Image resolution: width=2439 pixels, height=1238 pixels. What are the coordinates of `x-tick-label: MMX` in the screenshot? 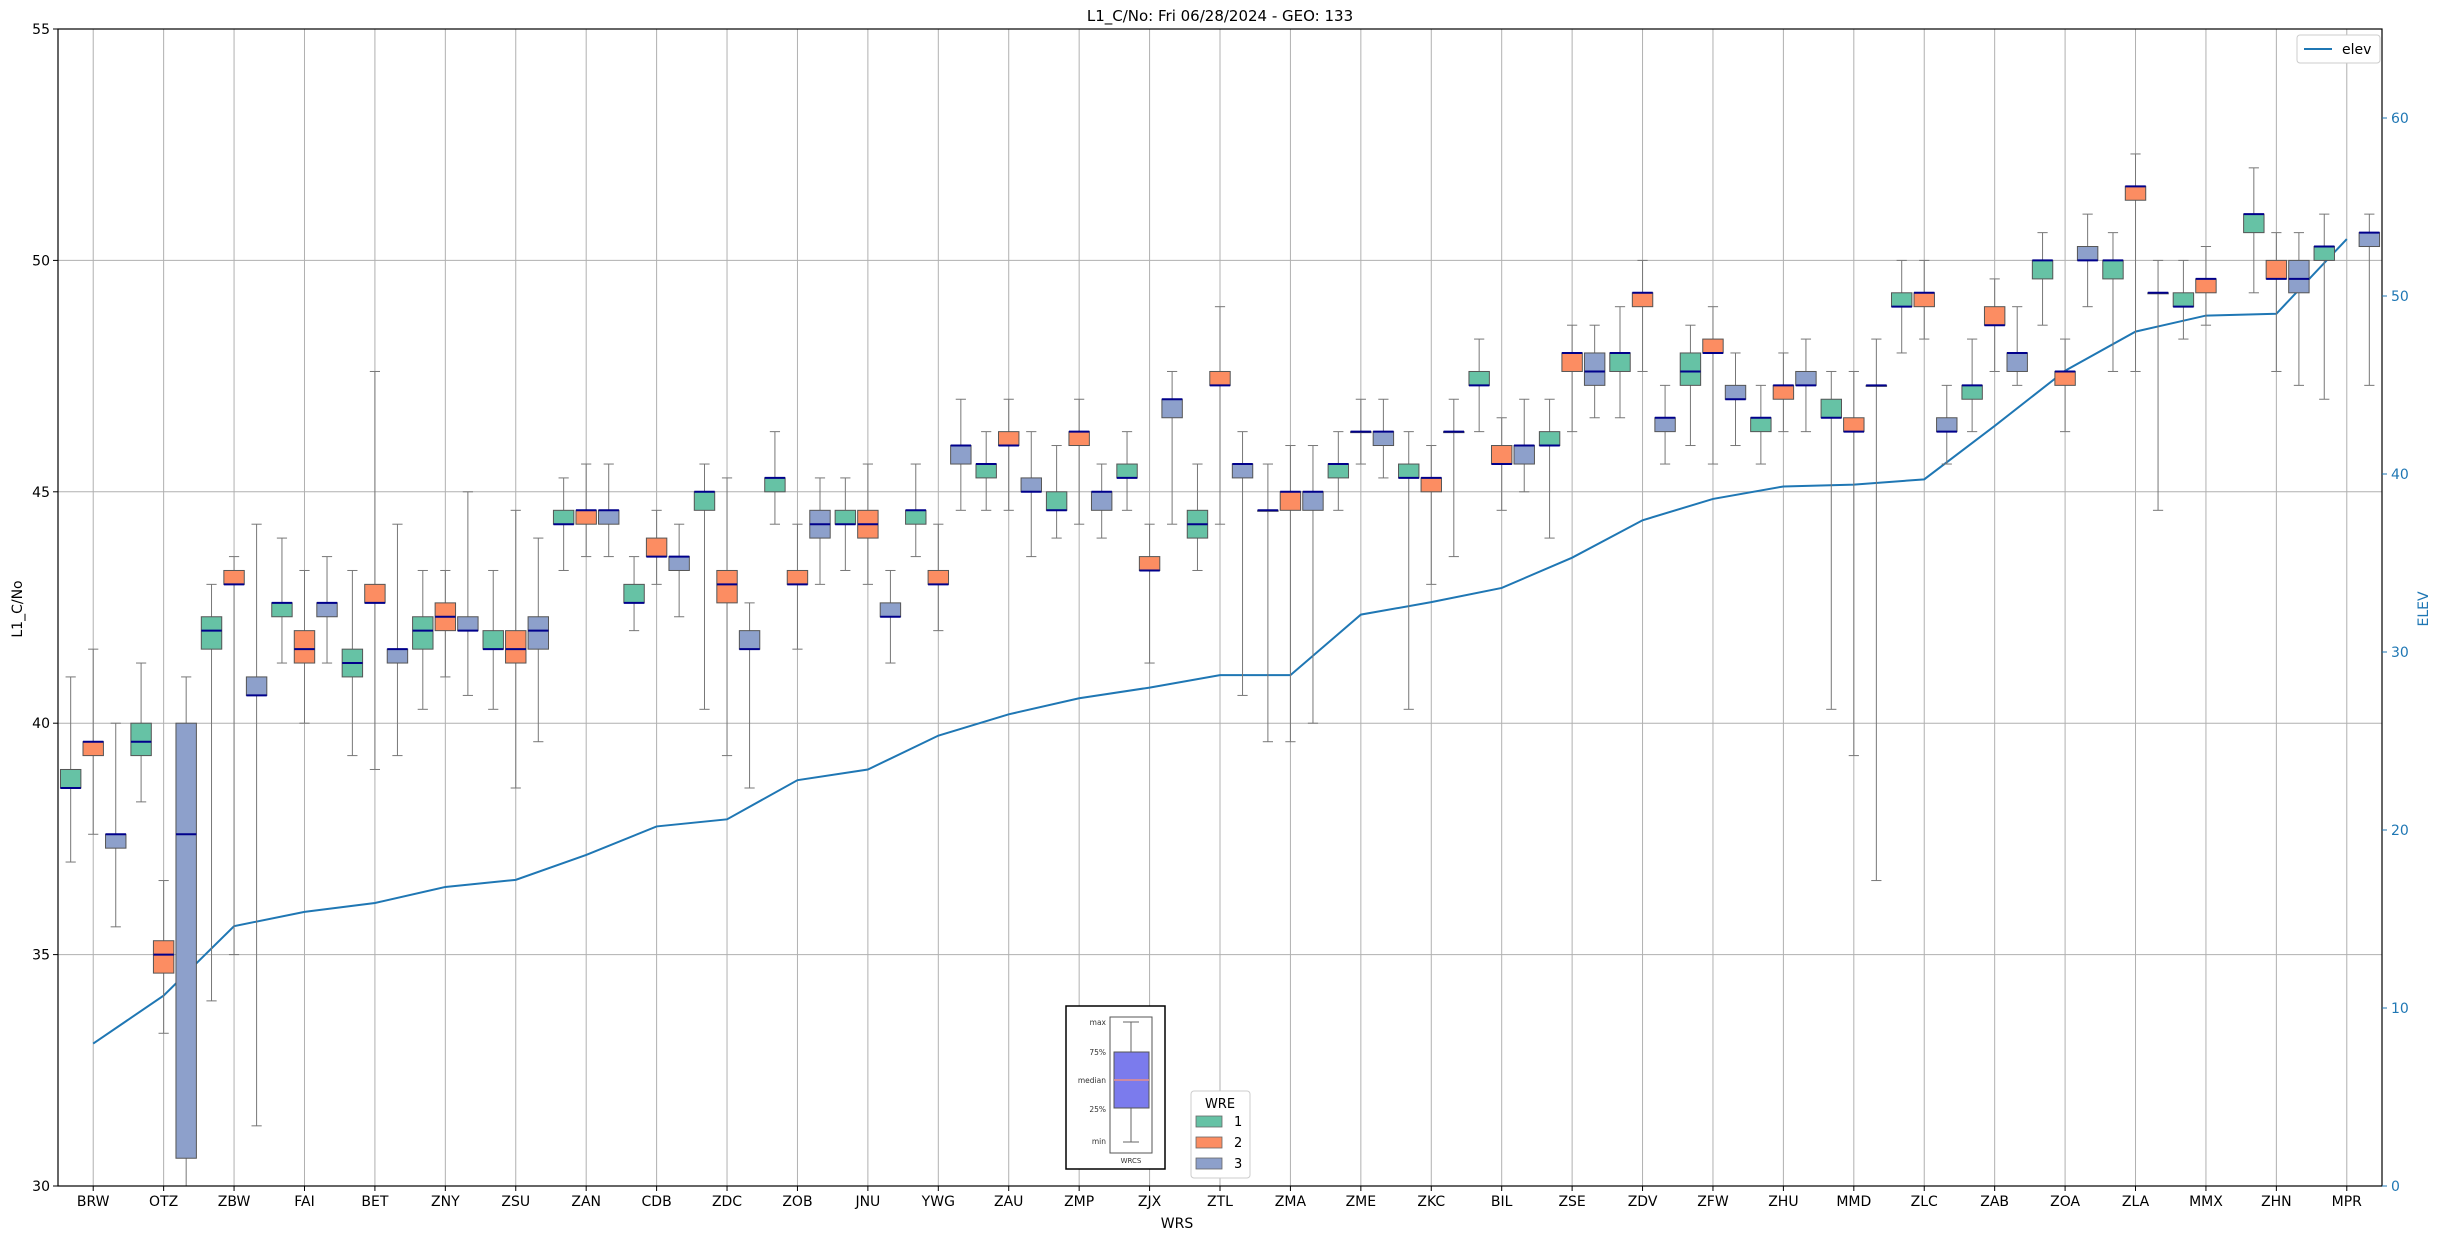 It's located at (2206, 1202).